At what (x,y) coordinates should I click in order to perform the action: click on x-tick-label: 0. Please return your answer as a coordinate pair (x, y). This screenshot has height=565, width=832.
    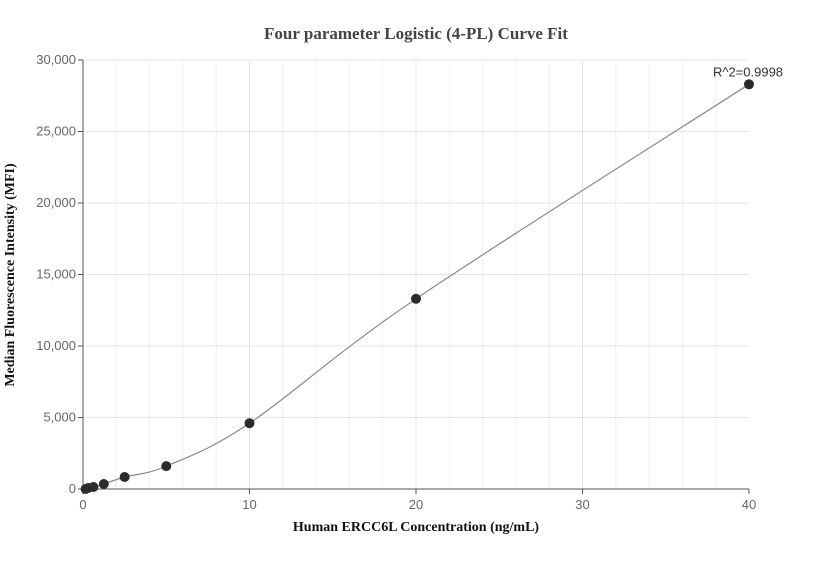
    Looking at the image, I should click on (82, 504).